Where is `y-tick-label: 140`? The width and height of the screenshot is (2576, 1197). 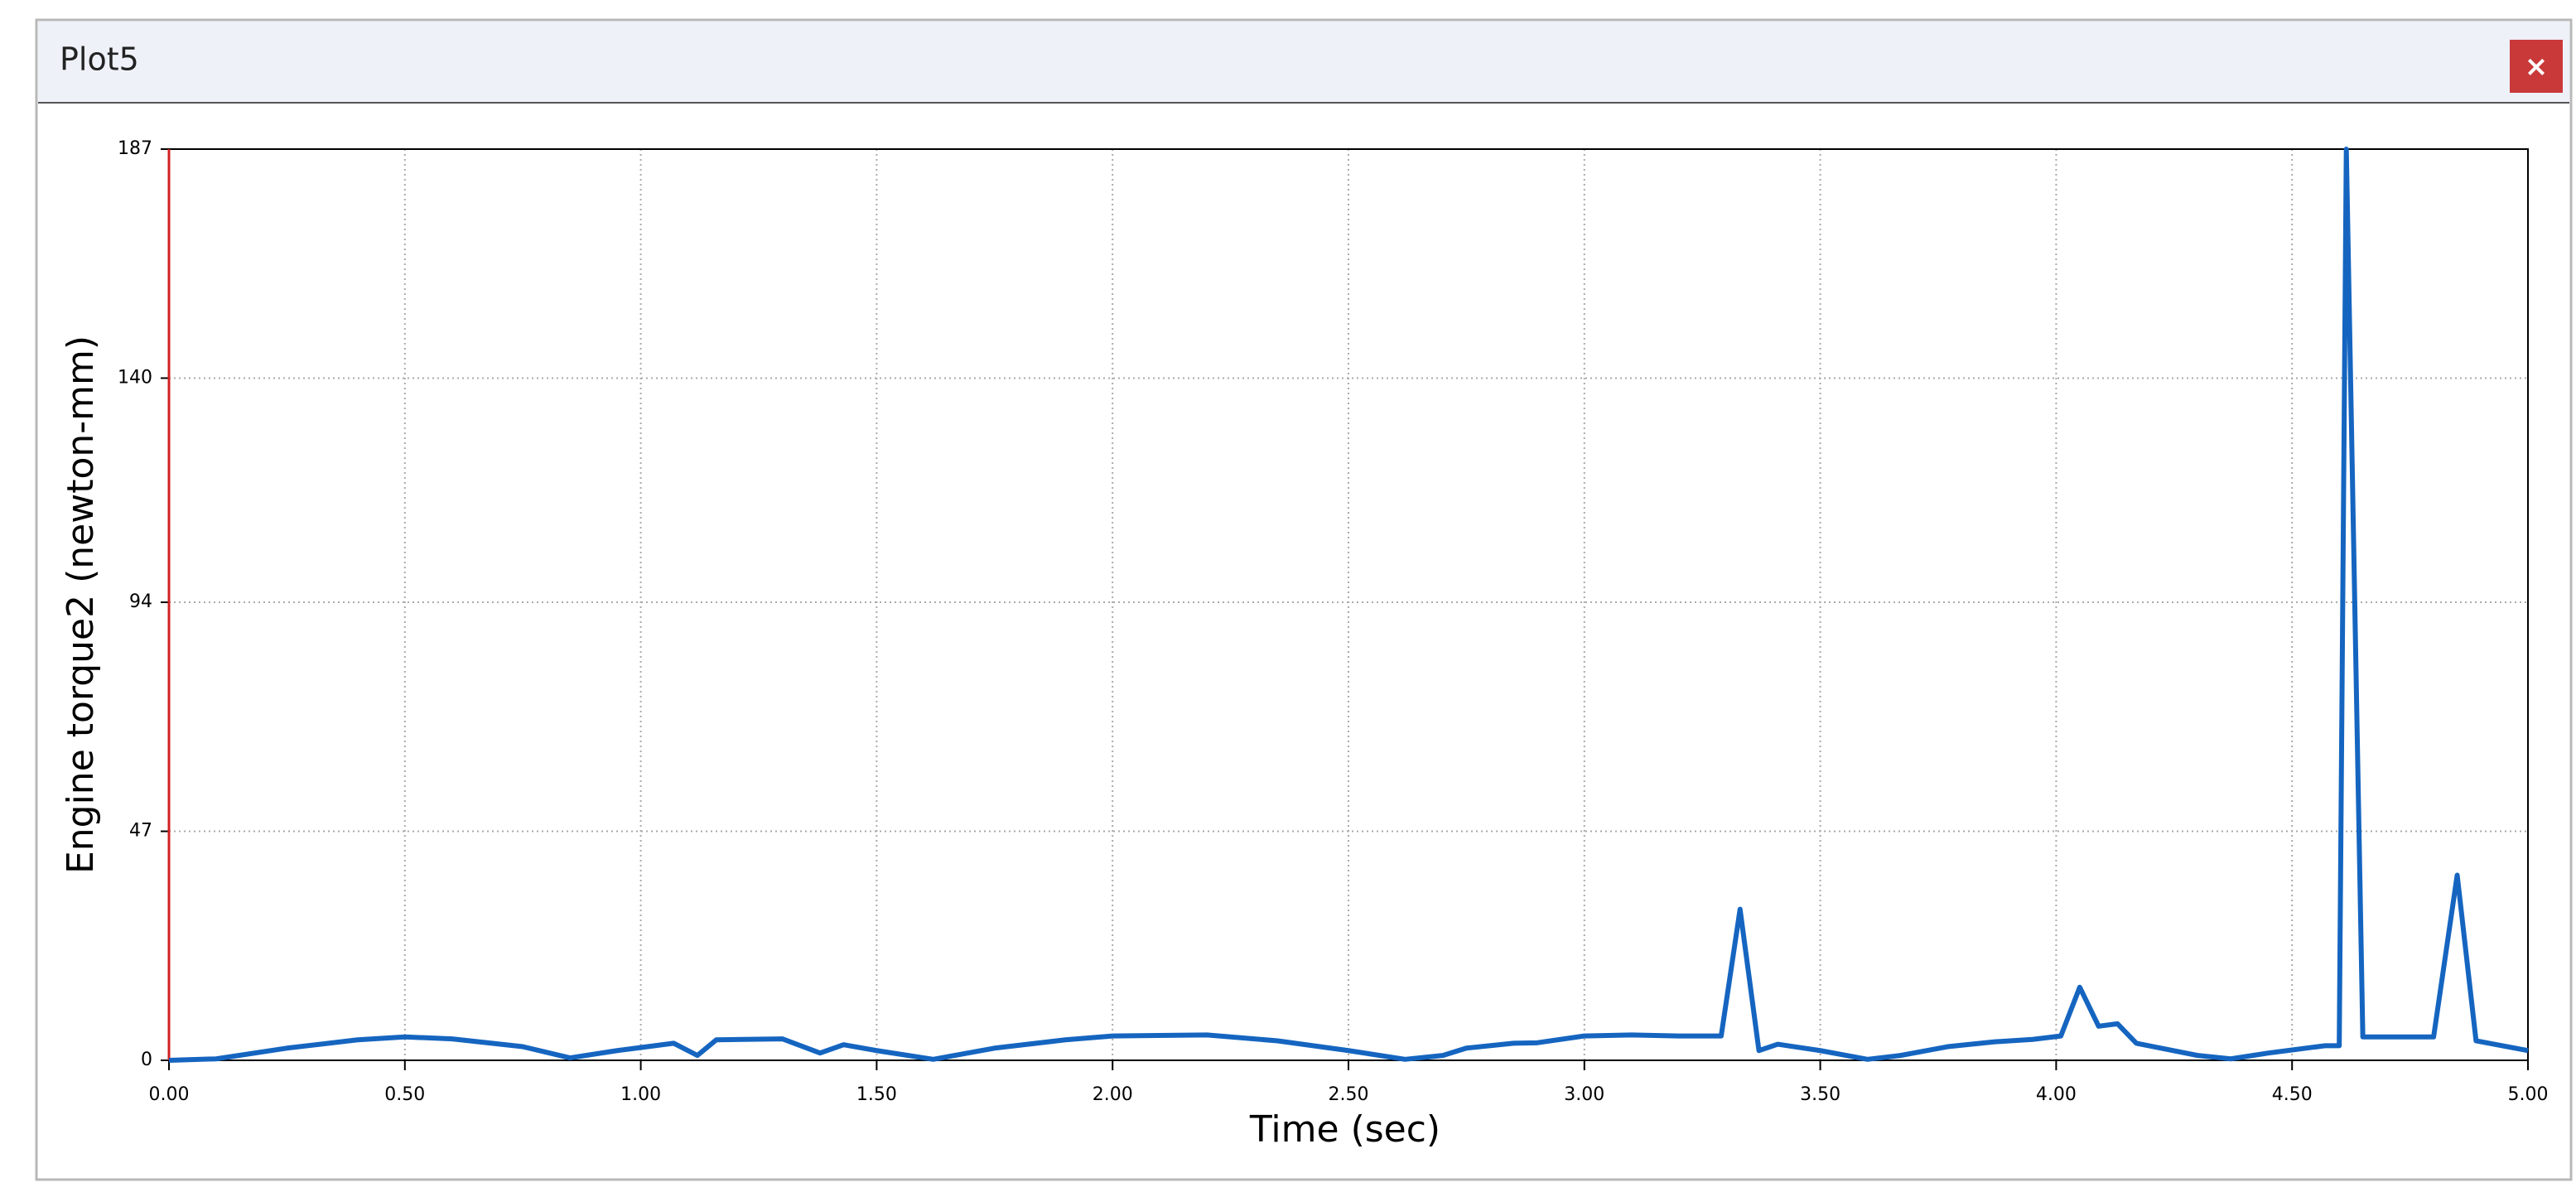 y-tick-label: 140 is located at coordinates (135, 377).